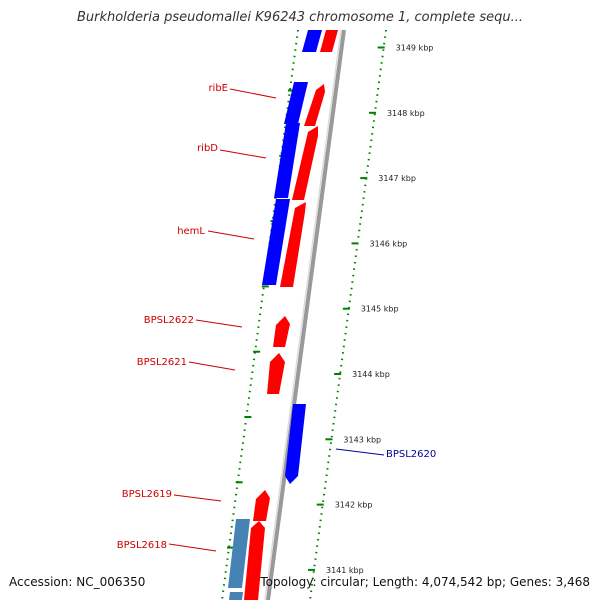 This screenshot has height=600, width=600. What do you see at coordinates (197, 498) in the screenshot?
I see `leader-BPSL2619` at bounding box center [197, 498].